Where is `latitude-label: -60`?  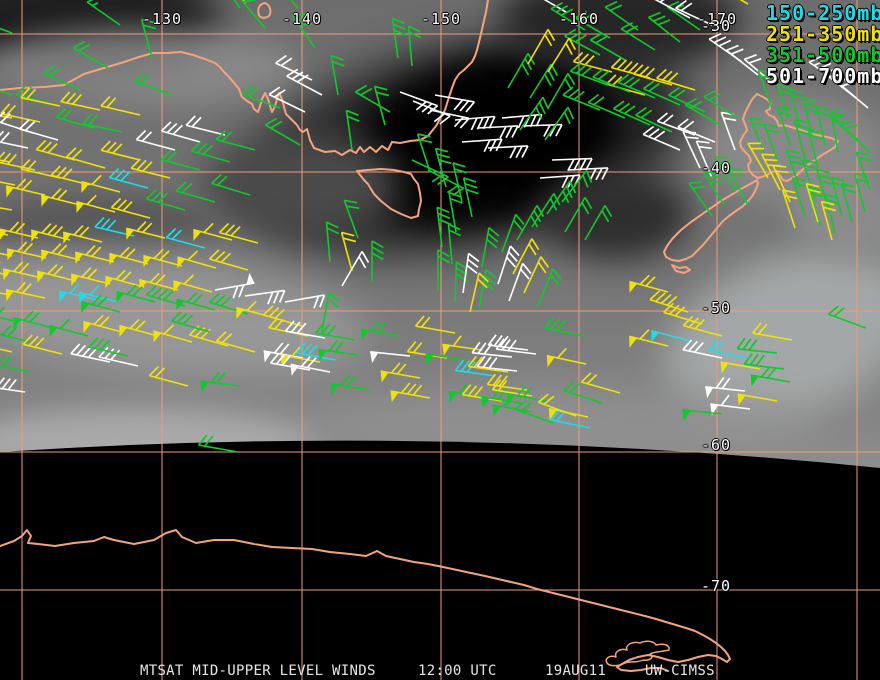
latitude-label: -60 is located at coordinates (716, 445).